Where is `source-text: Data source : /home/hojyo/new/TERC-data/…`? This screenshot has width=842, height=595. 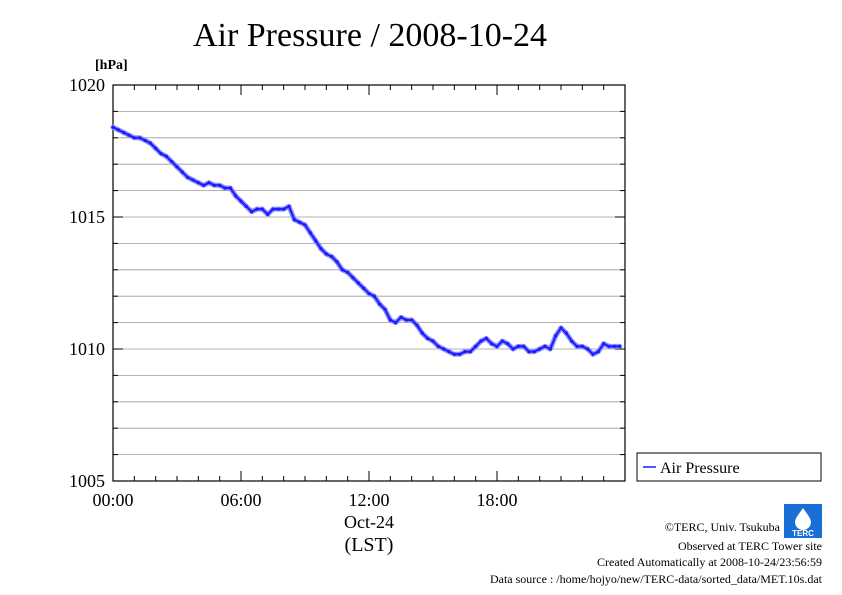
source-text: Data source : /home/hojyo/new/TERC-data/… is located at coordinates (656, 579).